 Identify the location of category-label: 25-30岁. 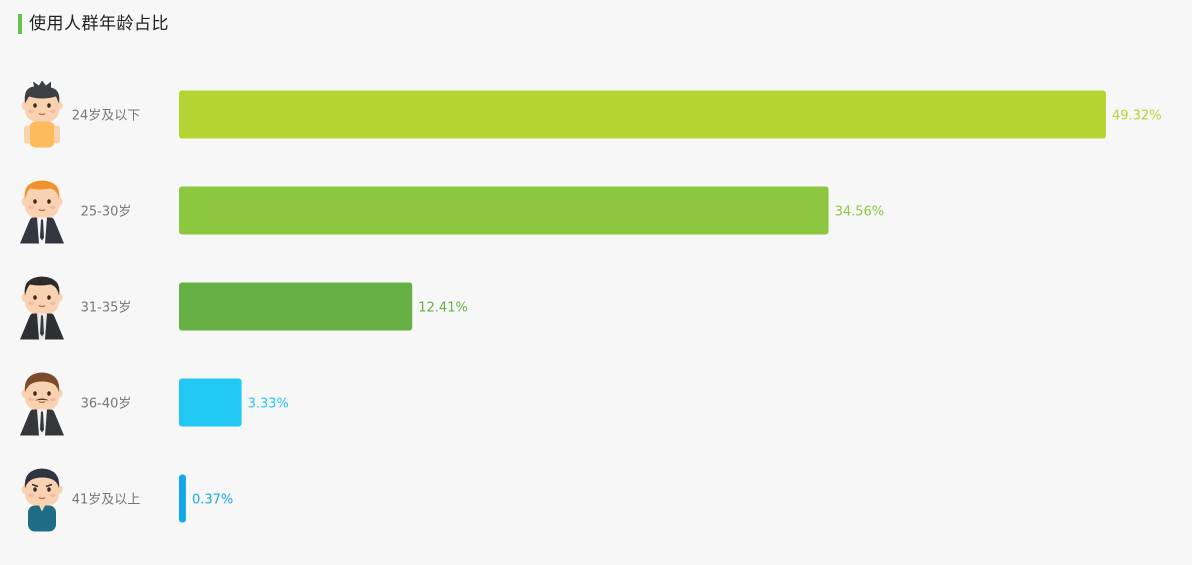
(106, 212).